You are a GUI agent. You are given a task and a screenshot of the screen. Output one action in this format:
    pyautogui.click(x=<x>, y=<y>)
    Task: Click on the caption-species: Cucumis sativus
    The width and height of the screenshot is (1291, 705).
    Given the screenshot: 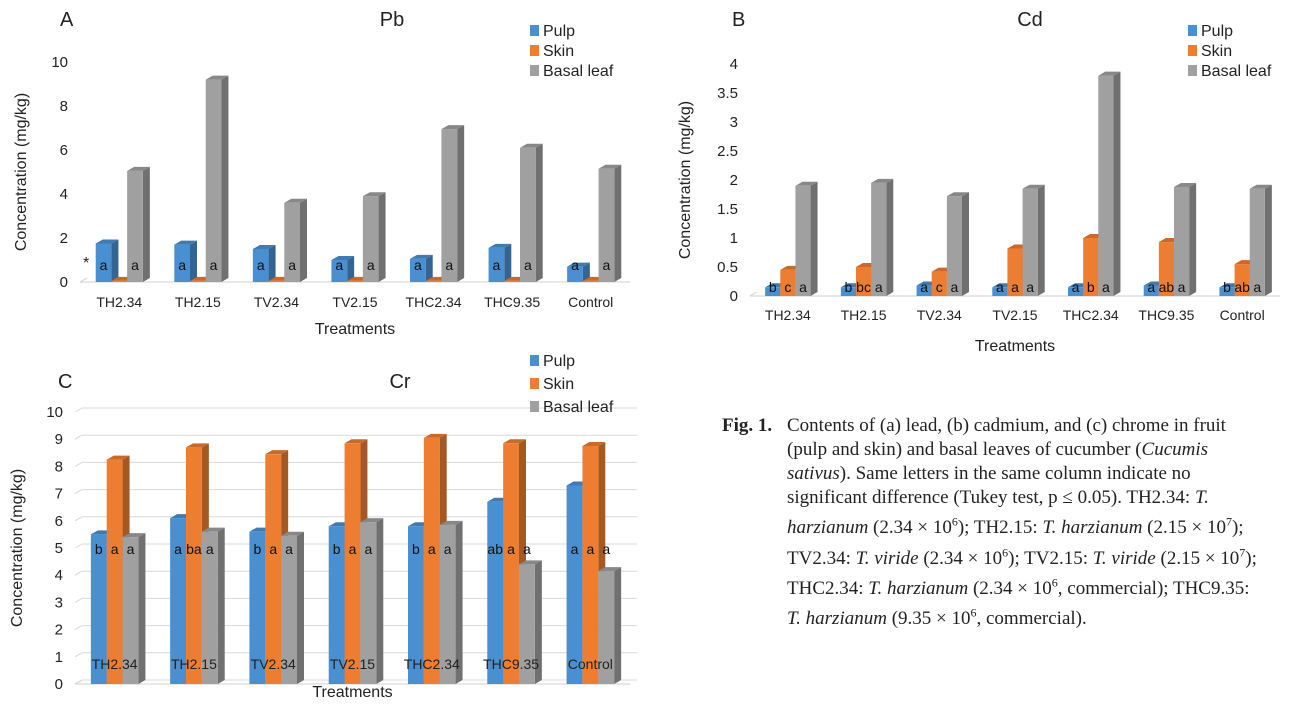 What is the action you would take?
    pyautogui.click(x=998, y=461)
    